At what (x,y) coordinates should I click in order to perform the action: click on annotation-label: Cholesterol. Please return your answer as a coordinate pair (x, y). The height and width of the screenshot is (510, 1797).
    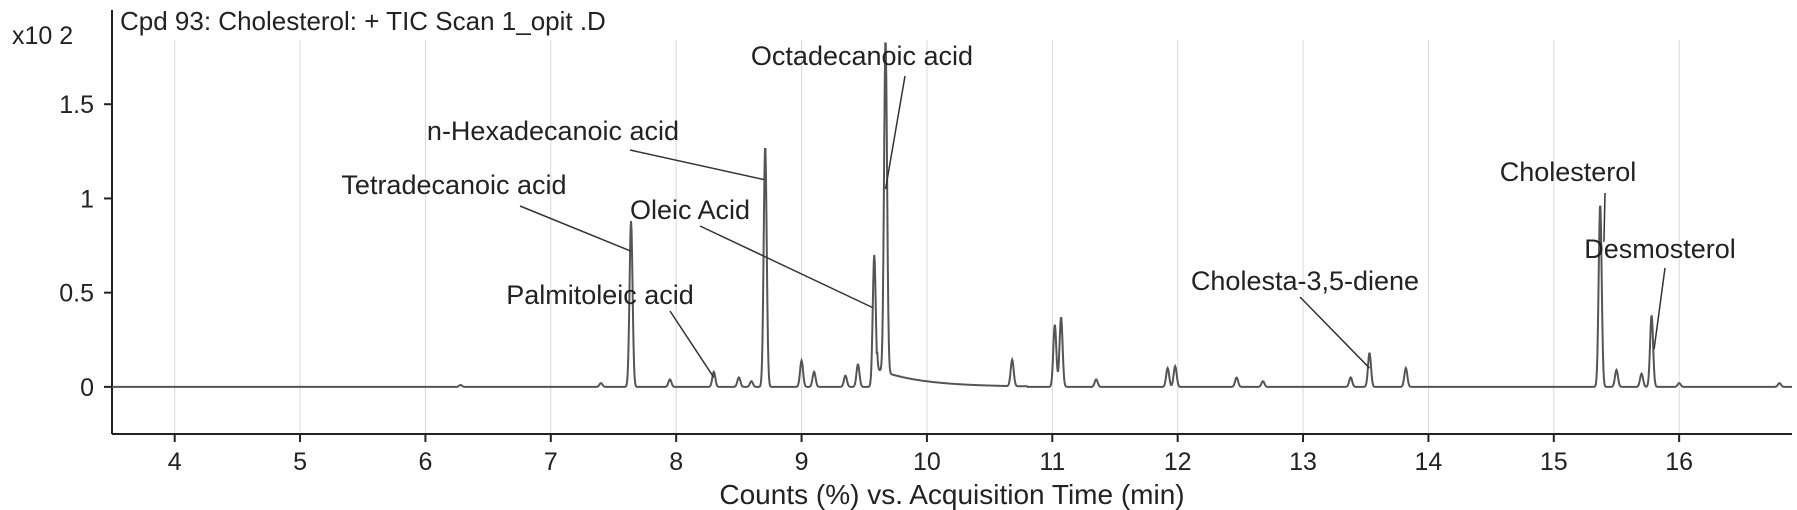
    Looking at the image, I should click on (1568, 172).